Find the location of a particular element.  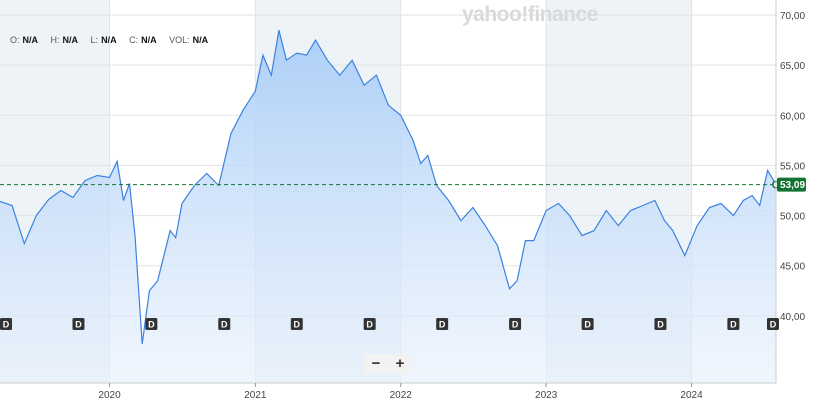

y-axis: 40,00 45,00 50,00 55,00 60,00 65,00 70,00 is located at coordinates (790, 191).